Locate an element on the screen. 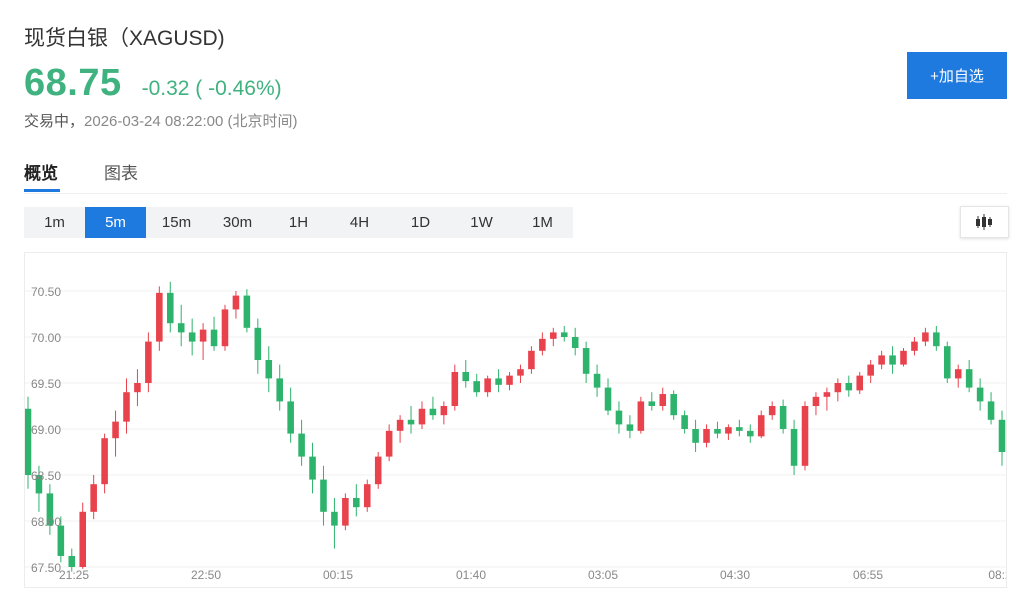 This screenshot has width=1024, height=599. candlestick-icon is located at coordinates (984, 222).